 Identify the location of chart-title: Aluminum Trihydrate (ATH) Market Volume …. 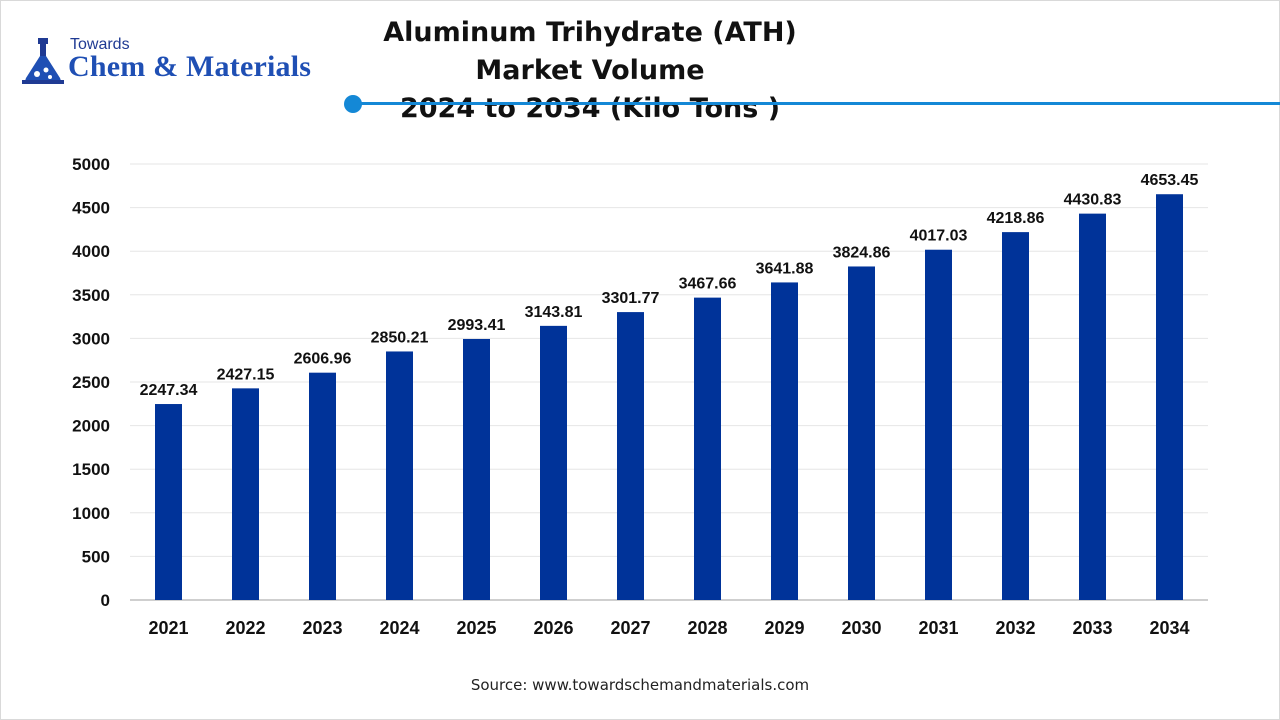
(590, 71).